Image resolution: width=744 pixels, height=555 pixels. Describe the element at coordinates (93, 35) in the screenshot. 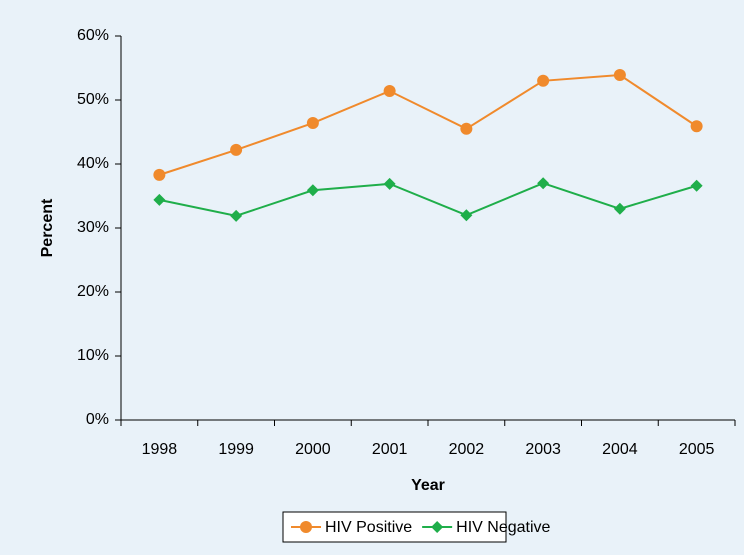

I see `y-tick-label: 60%` at that location.